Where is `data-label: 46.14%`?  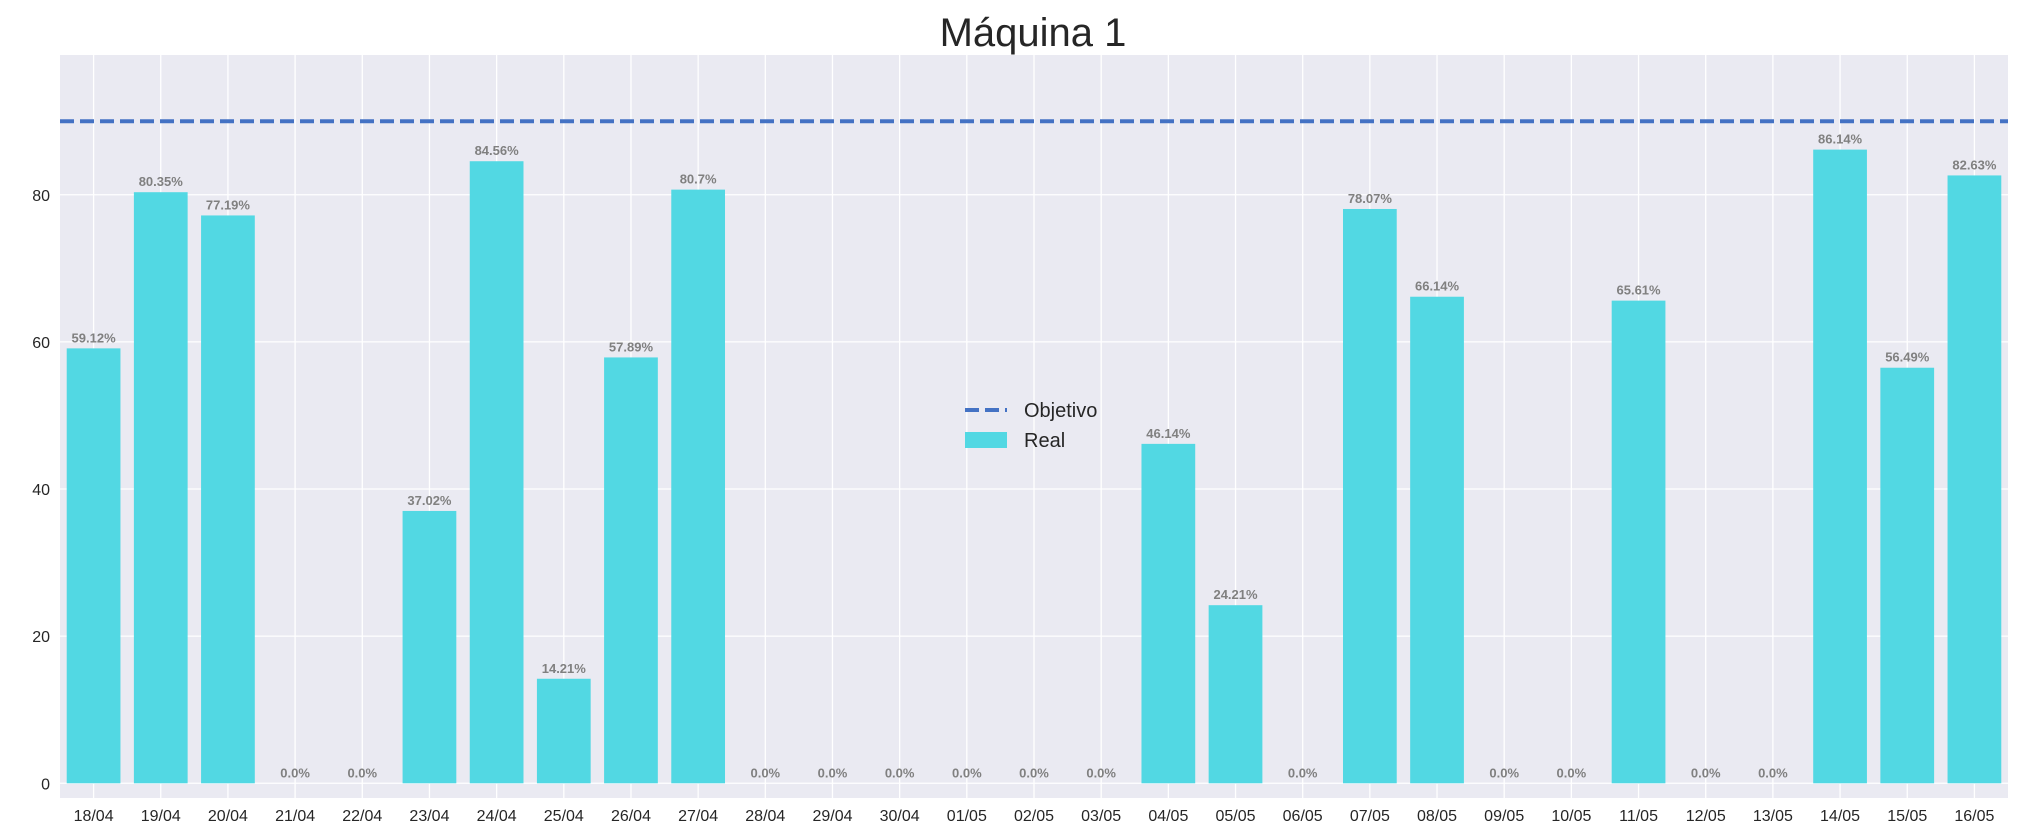
data-label: 46.14% is located at coordinates (1168, 433).